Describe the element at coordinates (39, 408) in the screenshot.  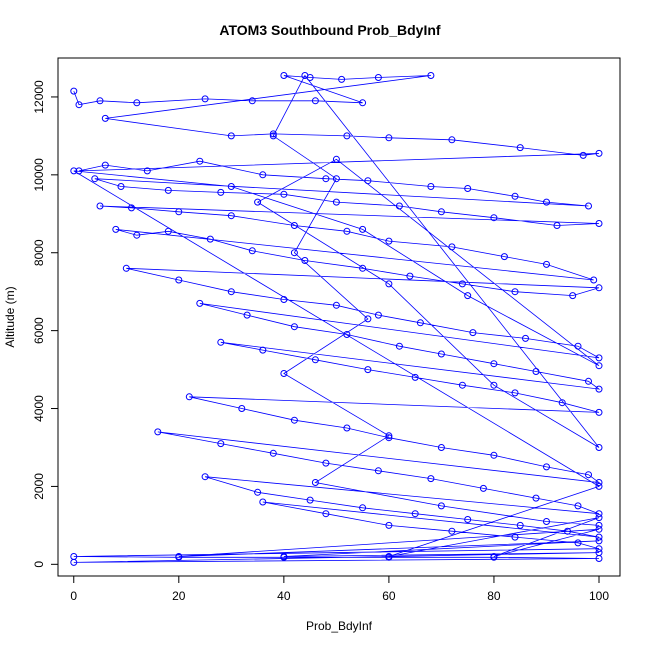
I see `y-tick-label: 4000` at that location.